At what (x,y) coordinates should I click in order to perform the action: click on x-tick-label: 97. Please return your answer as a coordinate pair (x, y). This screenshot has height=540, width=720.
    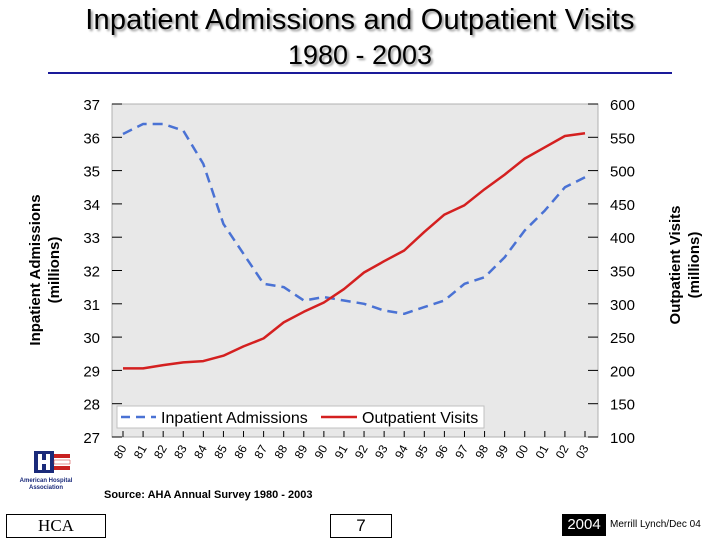
    Looking at the image, I should click on (461, 451).